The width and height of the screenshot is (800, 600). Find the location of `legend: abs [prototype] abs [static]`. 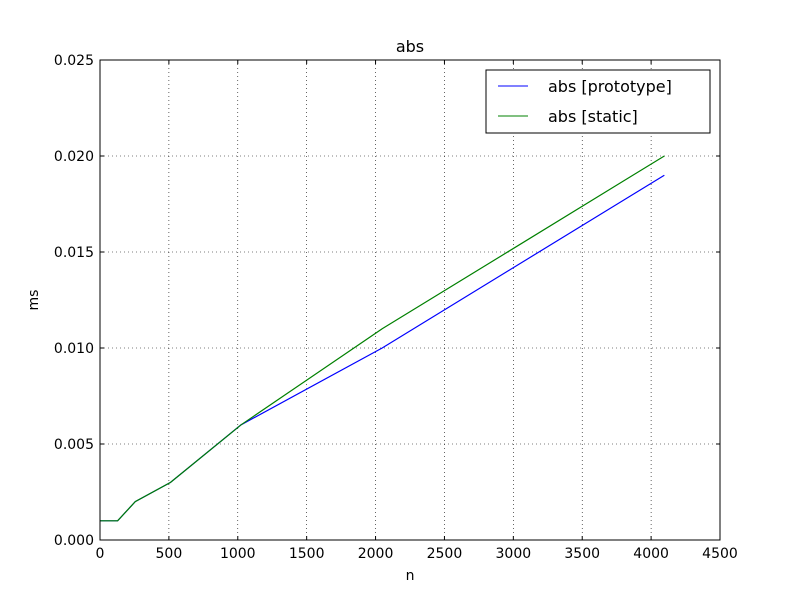

legend: abs [prototype] abs [static] is located at coordinates (598, 101).